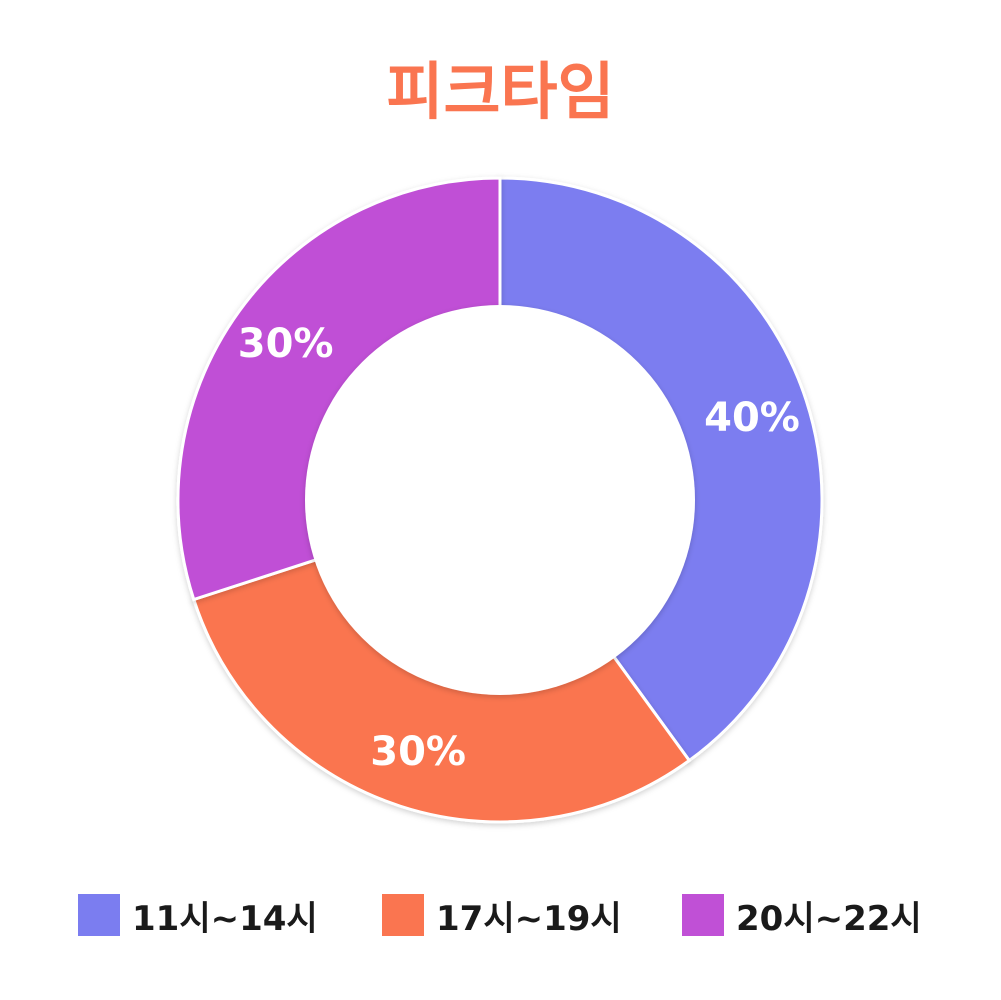 The image size is (1001, 1000). What do you see at coordinates (225, 918) in the screenshot?
I see `legend-label-11-14: 11시~14시` at bounding box center [225, 918].